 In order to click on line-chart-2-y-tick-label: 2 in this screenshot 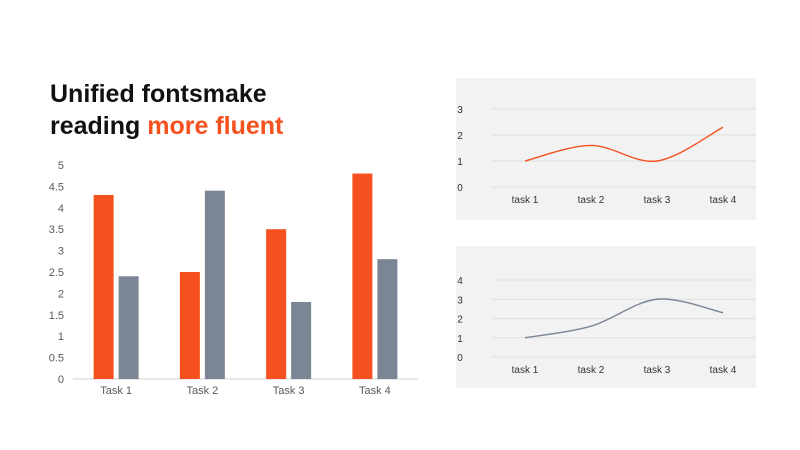, I will do `click(460, 320)`.